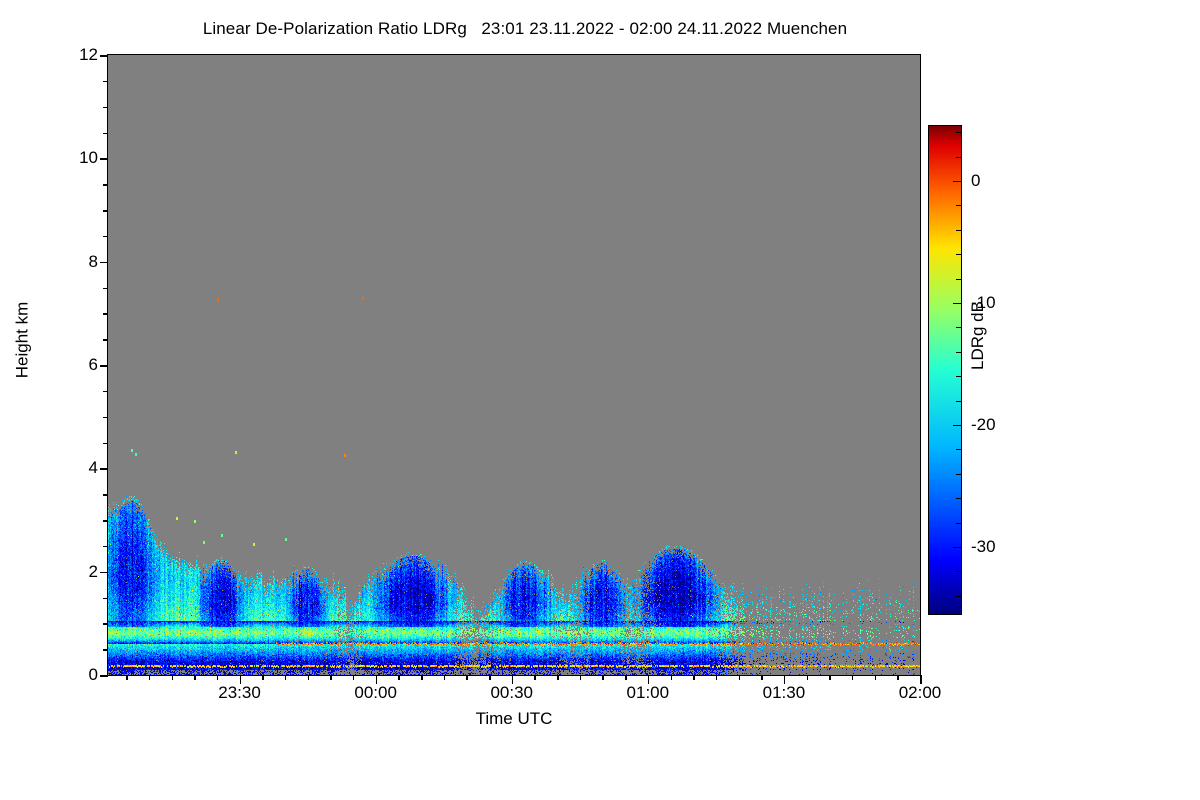  What do you see at coordinates (93, 674) in the screenshot?
I see `y-tick-label: 0` at bounding box center [93, 674].